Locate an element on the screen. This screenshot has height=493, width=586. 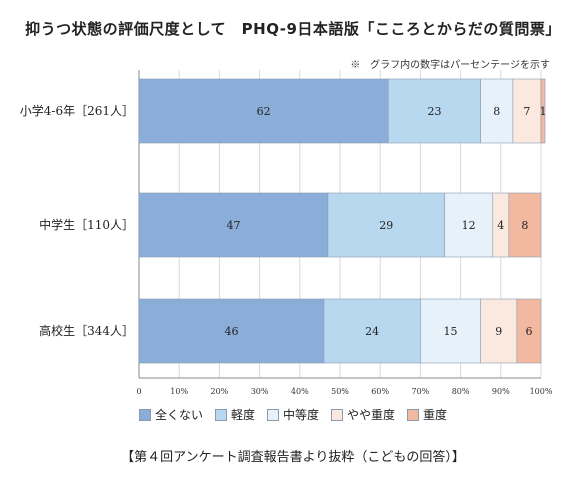
legend-item: 軽度 is located at coordinates (234, 414).